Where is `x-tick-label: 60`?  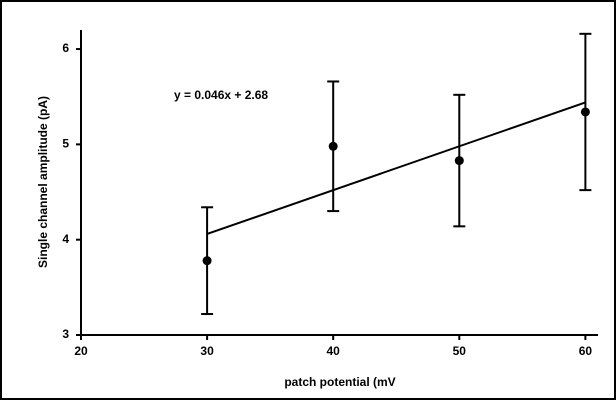
x-tick-label: 60 is located at coordinates (586, 351).